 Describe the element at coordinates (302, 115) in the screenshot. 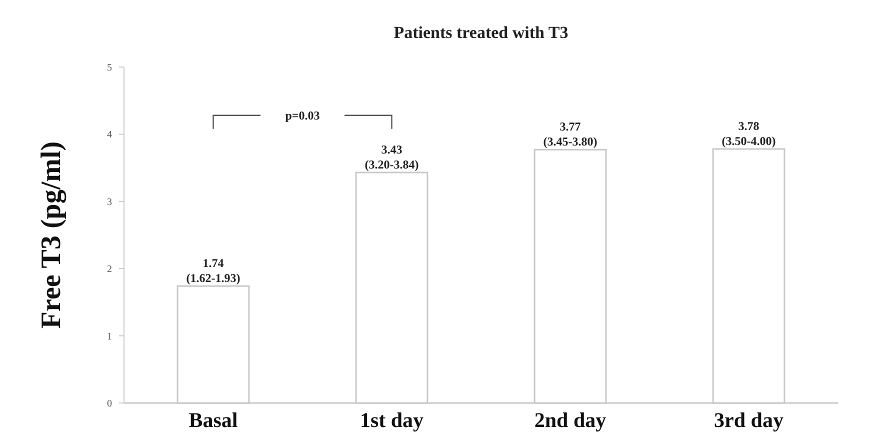

I see `annotation: p=0.03` at that location.